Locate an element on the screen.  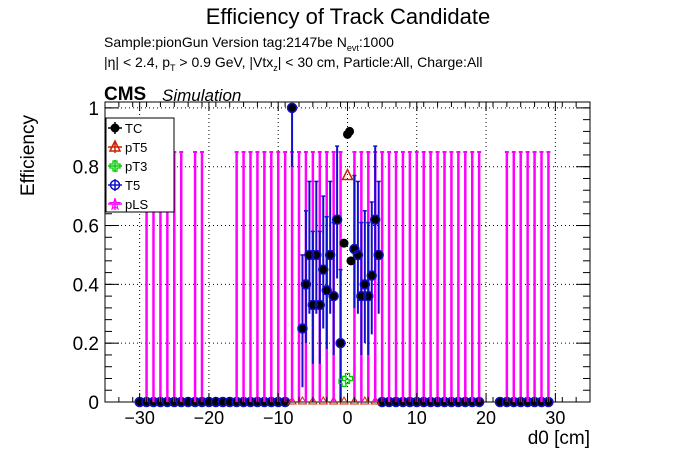
pt3-point is located at coordinates (344, 381).